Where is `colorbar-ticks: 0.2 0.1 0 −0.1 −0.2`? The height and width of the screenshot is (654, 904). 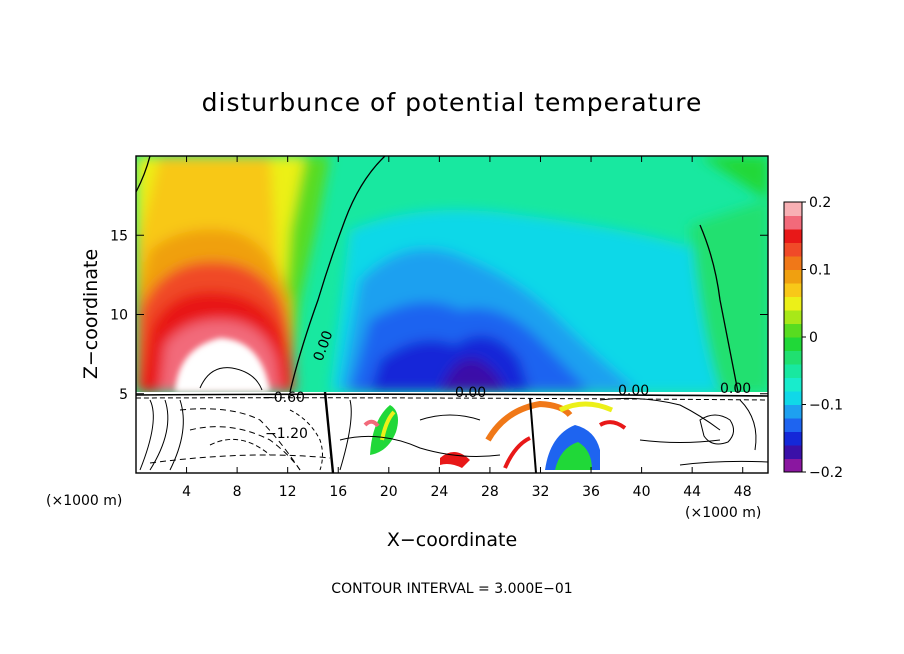
colorbar-ticks: 0.2 0.1 0 −0.1 −0.2 is located at coordinates (822, 338).